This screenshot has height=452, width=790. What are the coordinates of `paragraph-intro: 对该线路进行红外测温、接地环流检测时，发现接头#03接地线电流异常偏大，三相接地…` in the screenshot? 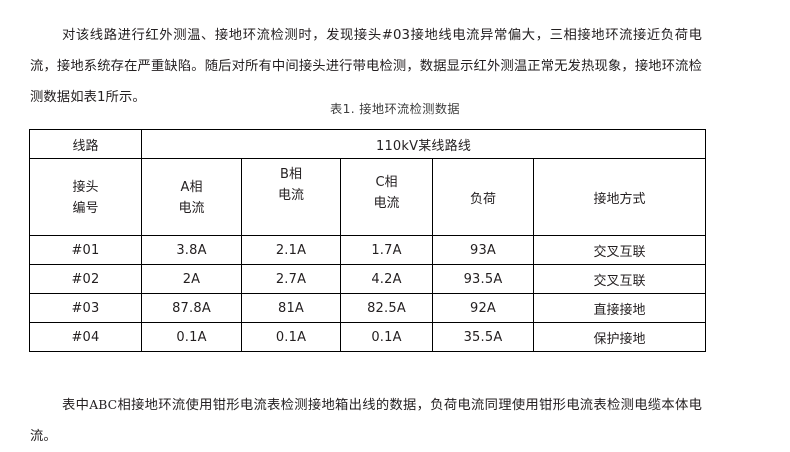 It's located at (366, 67).